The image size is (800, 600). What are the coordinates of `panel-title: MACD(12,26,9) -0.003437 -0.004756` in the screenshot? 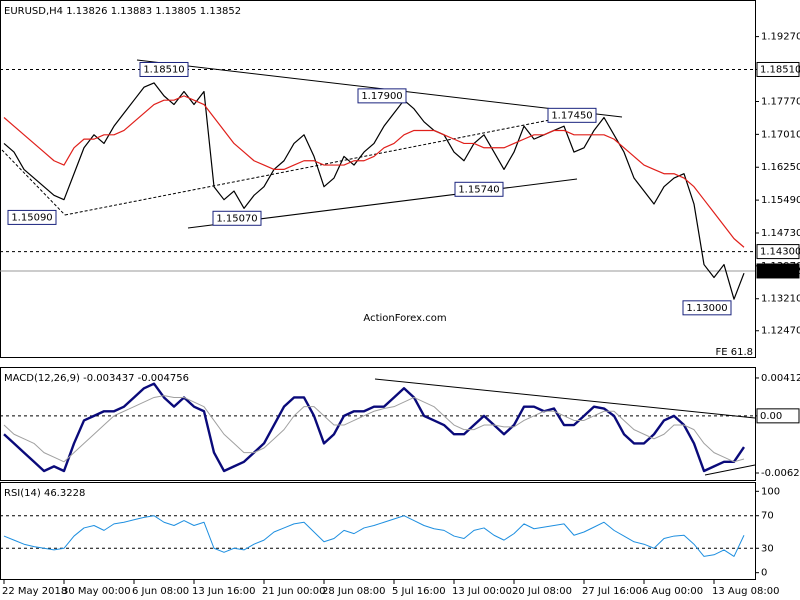 It's located at (96, 378).